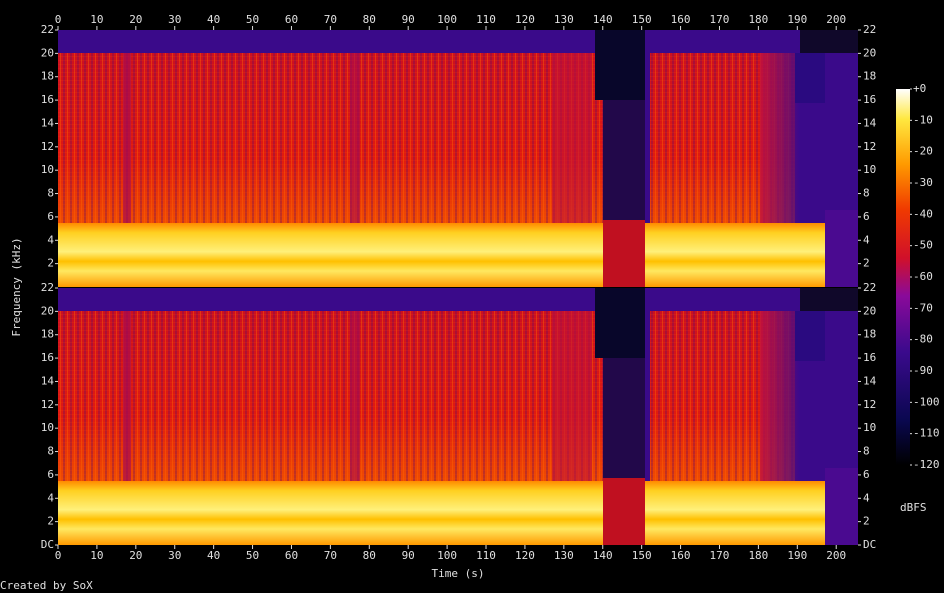 The height and width of the screenshot is (593, 944). I want to click on colorbar-tick-label: -70, so click(923, 307).